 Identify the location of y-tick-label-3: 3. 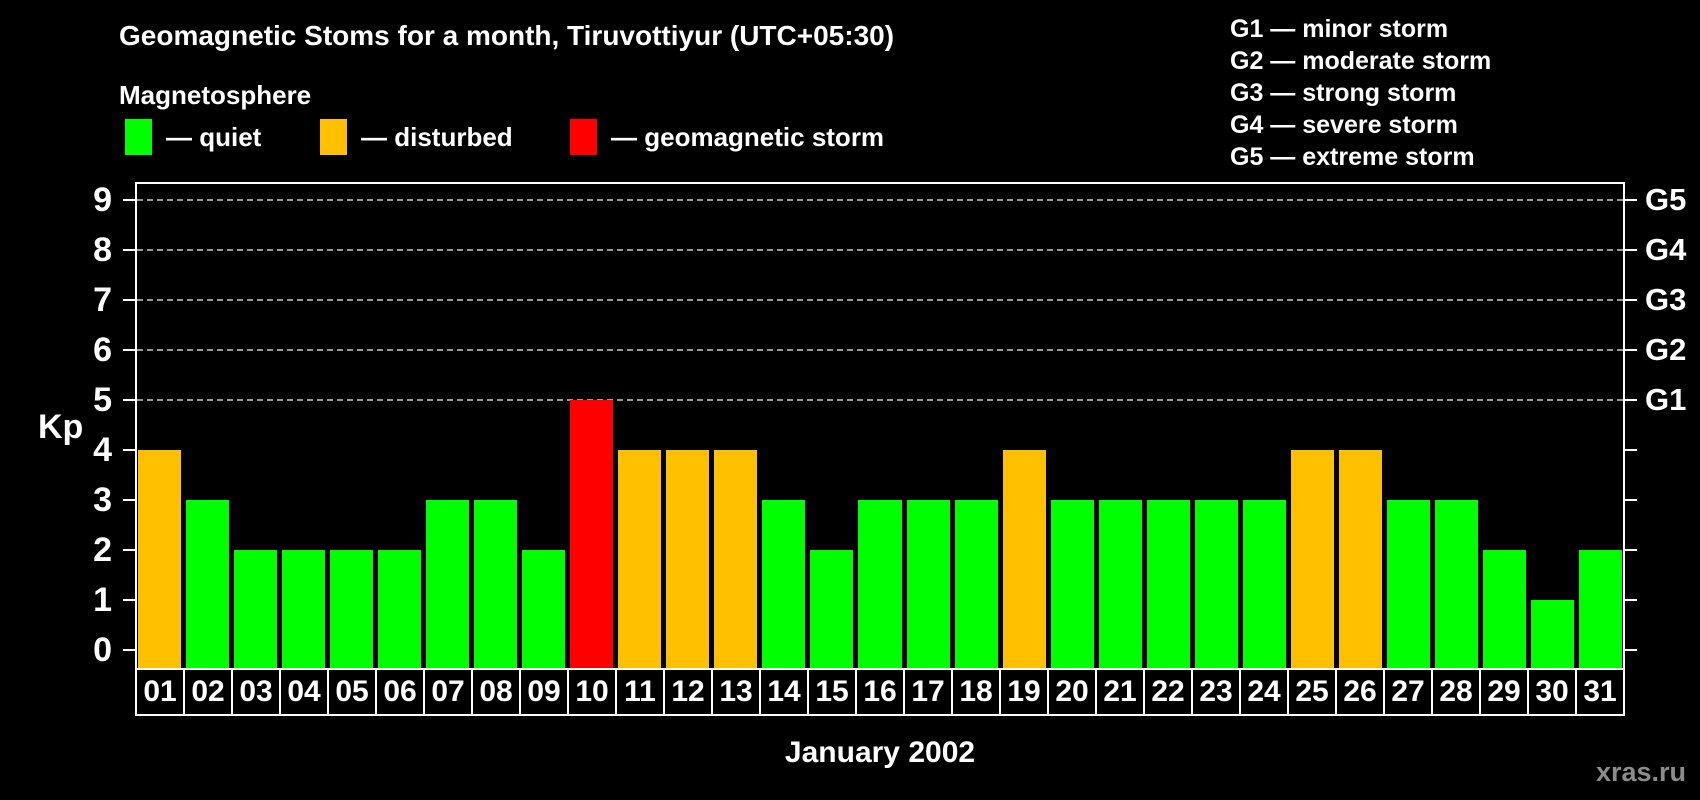
(102, 500).